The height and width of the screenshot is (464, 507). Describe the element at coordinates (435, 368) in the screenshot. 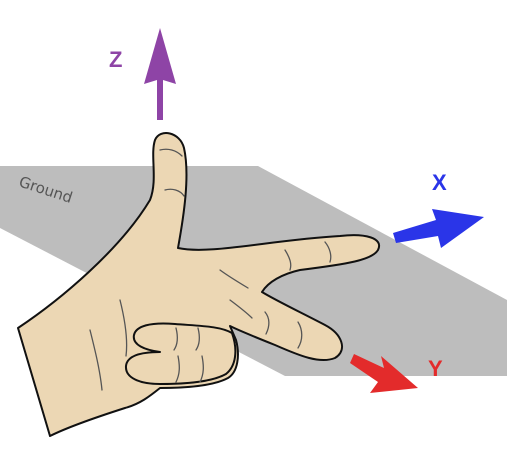

I see `y-axis-label: Y` at that location.